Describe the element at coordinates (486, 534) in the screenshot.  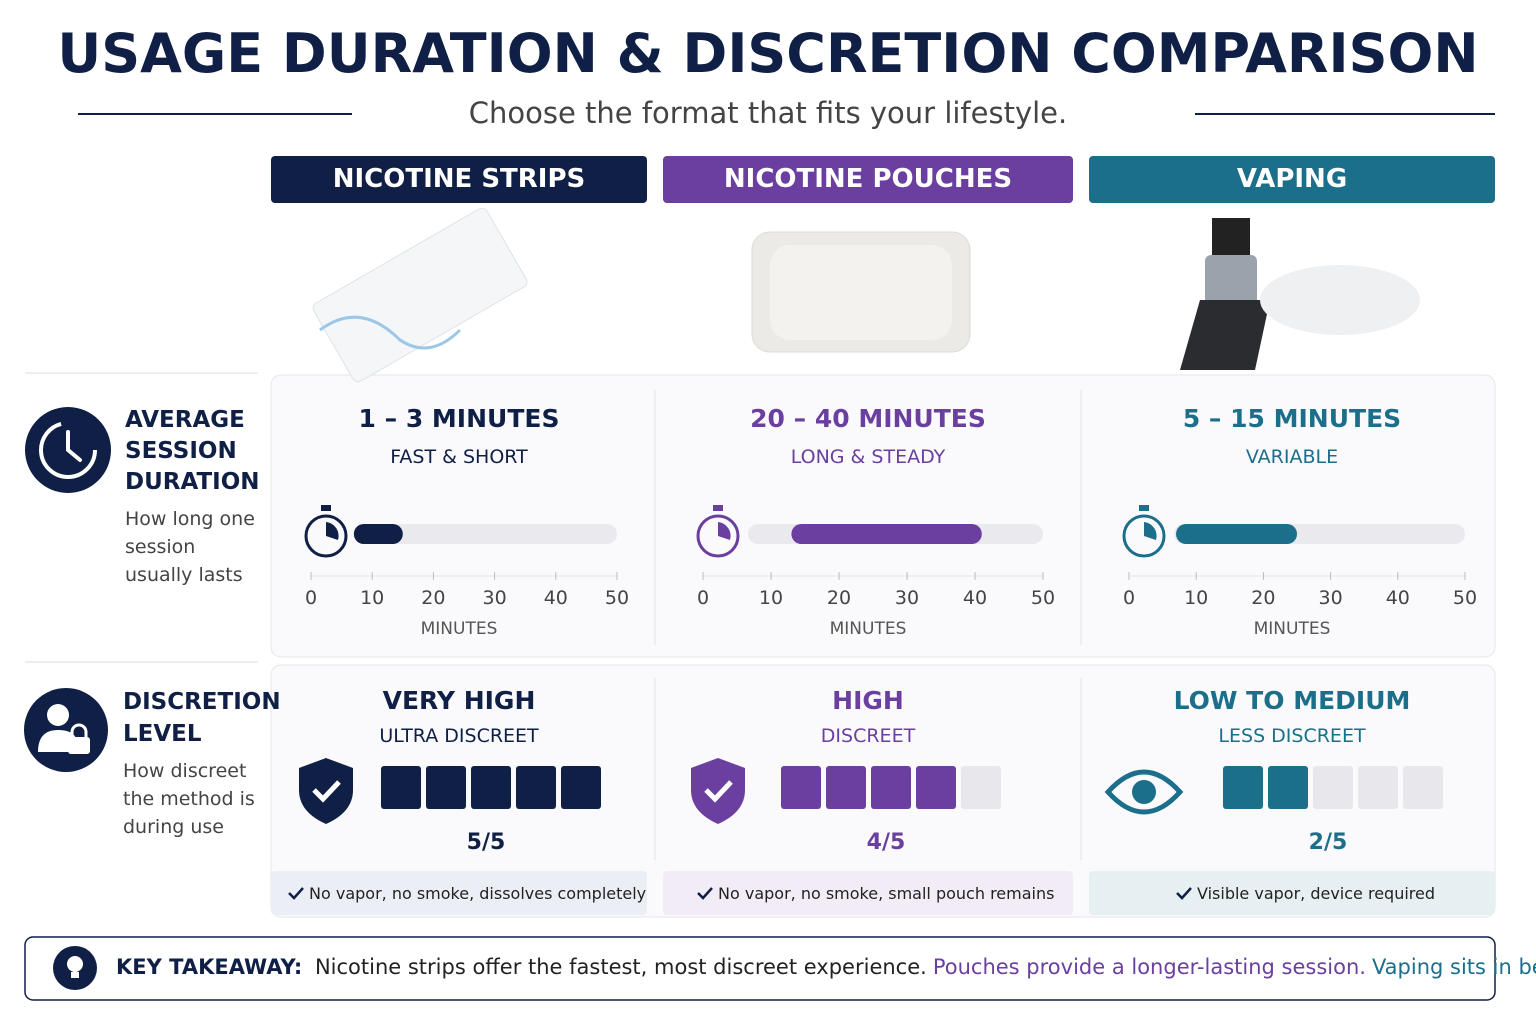
I see `bar-track` at that location.